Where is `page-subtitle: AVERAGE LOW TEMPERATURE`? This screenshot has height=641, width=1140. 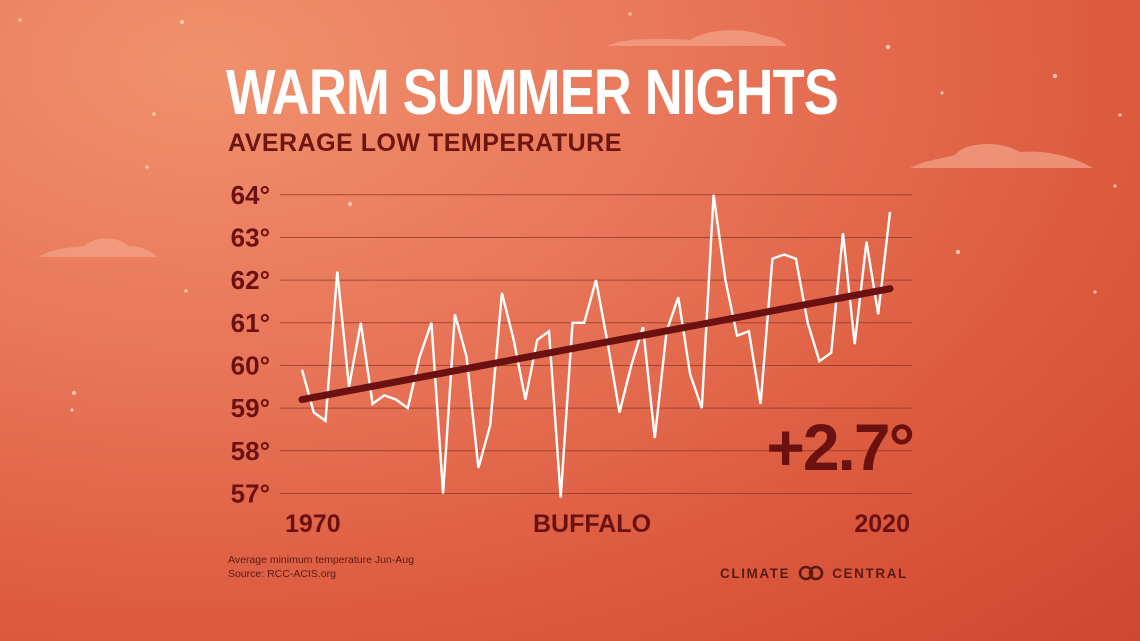 page-subtitle: AVERAGE LOW TEMPERATURE is located at coordinates (425, 143).